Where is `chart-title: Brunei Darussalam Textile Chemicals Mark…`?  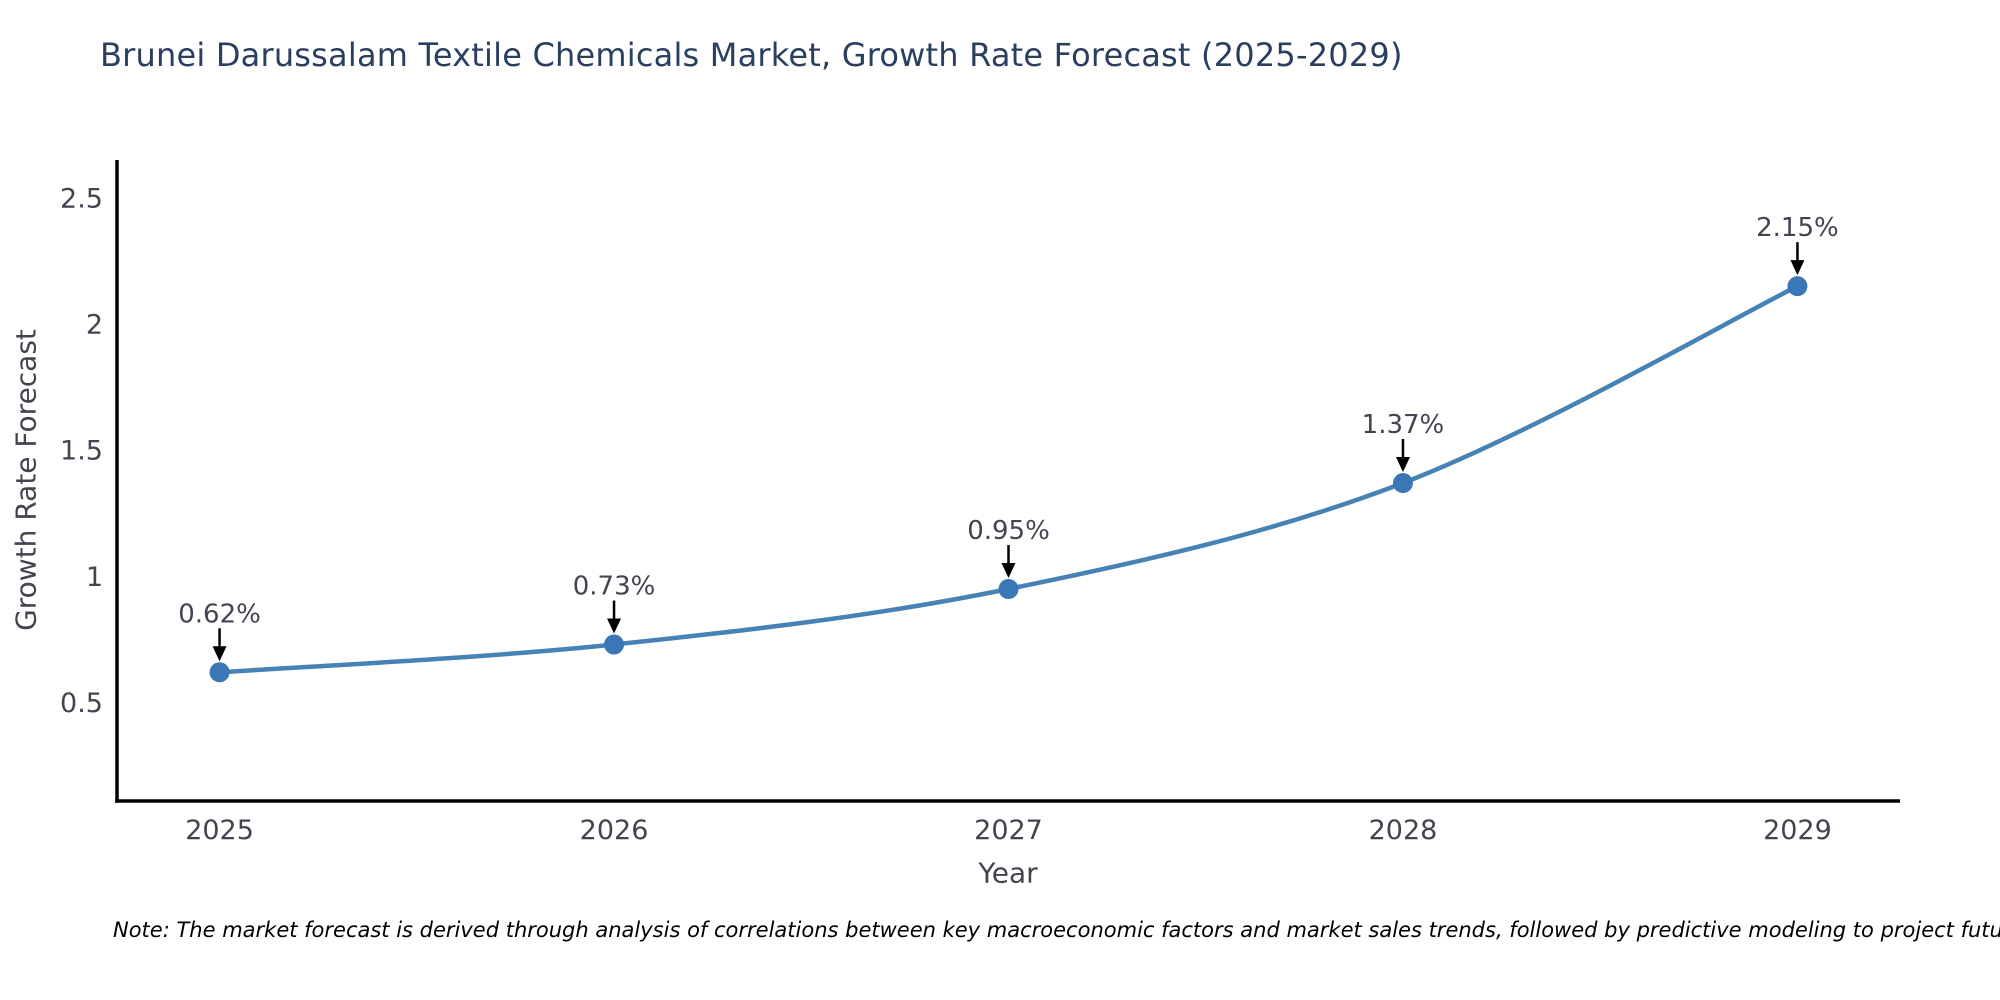
chart-title: Brunei Darussalam Textile Chemicals Mark… is located at coordinates (751, 55).